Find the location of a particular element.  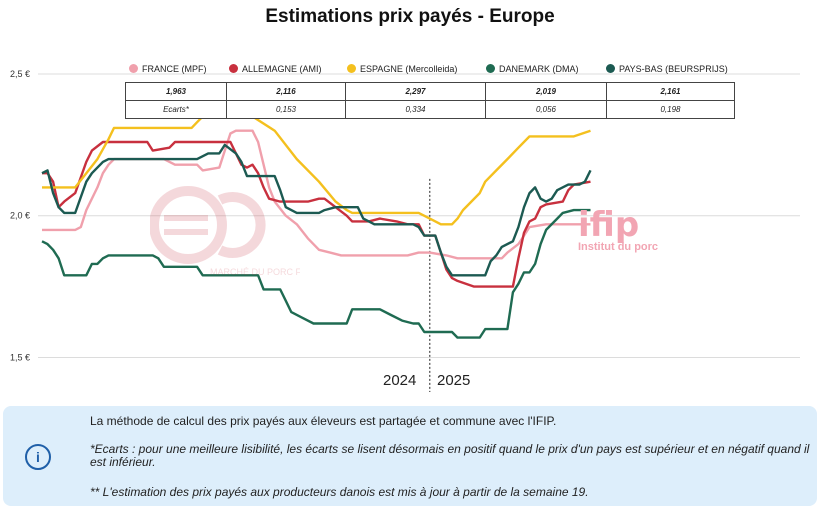

y-tick-label: 2,5 € is located at coordinates (20, 74).